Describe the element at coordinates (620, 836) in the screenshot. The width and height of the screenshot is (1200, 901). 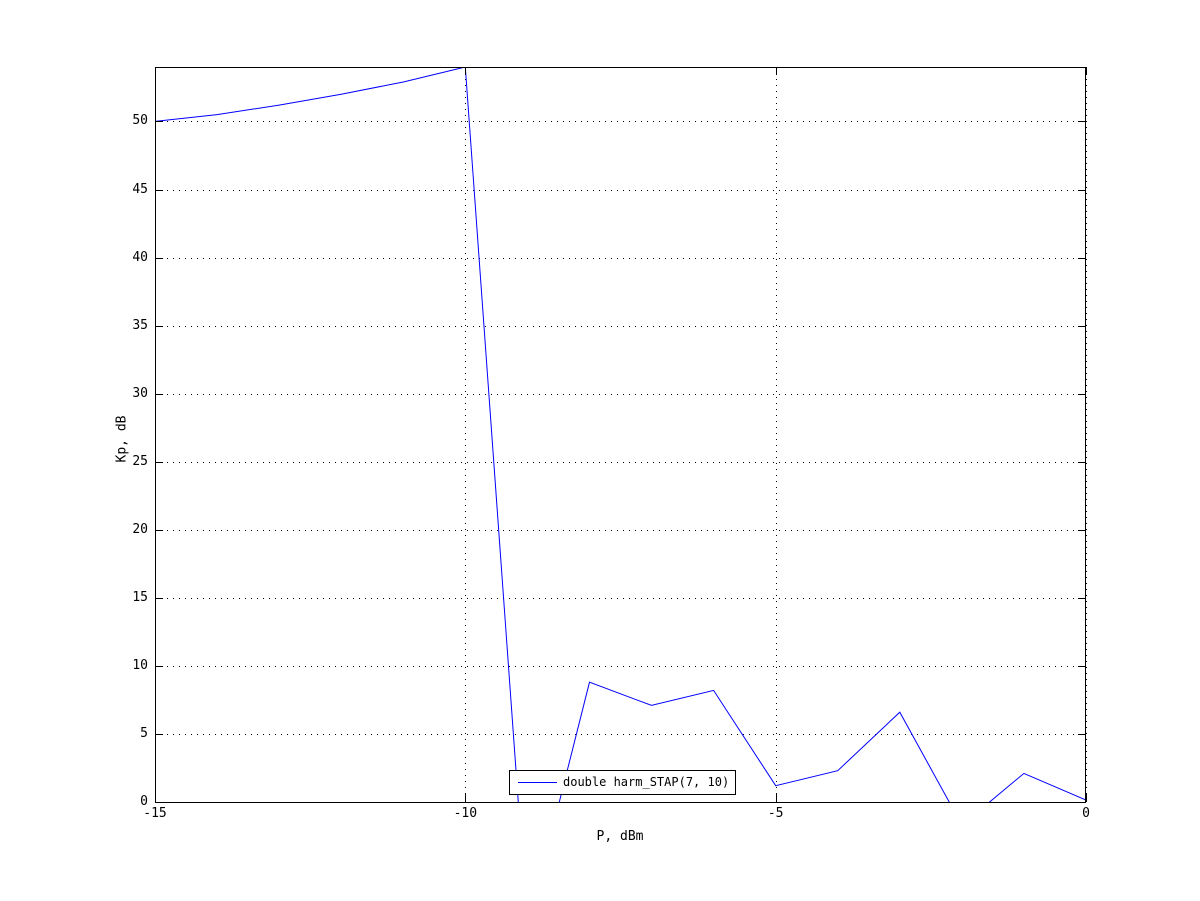
I see `x-axis-label: P, dBm` at that location.